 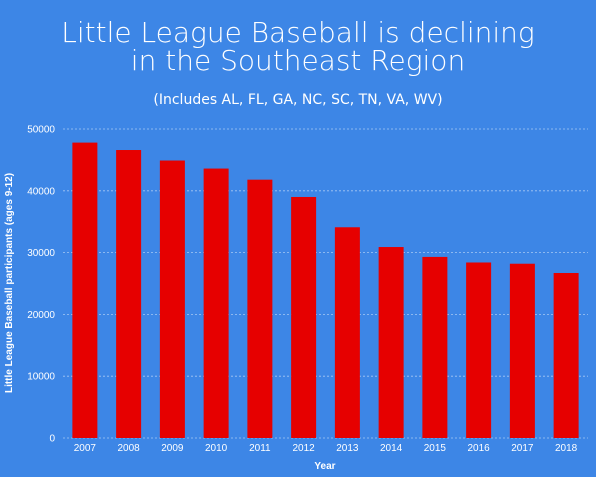 What do you see at coordinates (172, 299) in the screenshot?
I see `bar-2009` at bounding box center [172, 299].